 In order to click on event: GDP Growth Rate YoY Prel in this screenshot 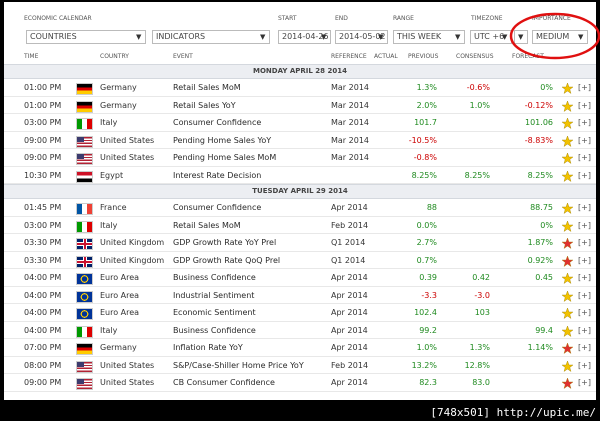, I will do `click(225, 242)`.